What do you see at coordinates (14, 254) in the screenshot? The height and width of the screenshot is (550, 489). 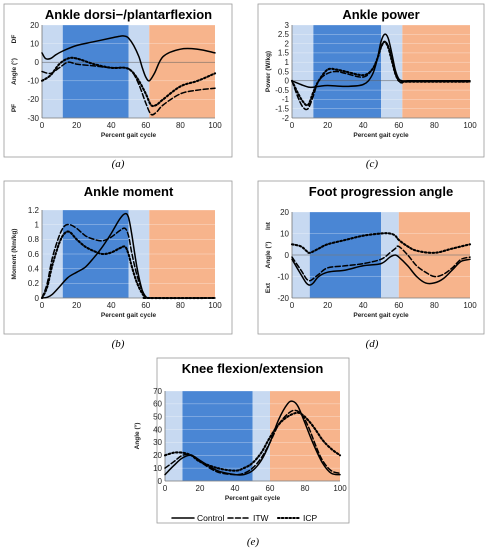 I see `y-axis-label: Moment (Nm/kg)` at bounding box center [14, 254].